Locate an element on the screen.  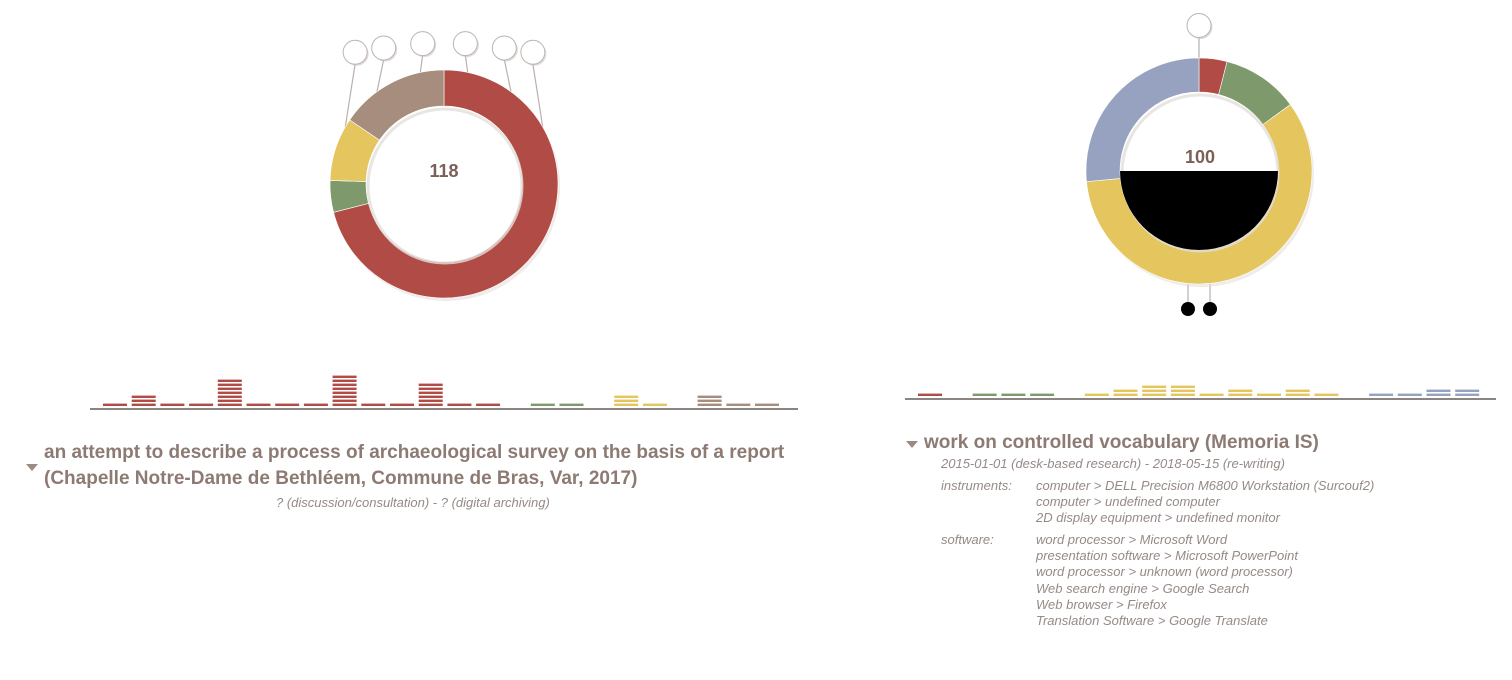
donut-hole is located at coordinates (444, 184).